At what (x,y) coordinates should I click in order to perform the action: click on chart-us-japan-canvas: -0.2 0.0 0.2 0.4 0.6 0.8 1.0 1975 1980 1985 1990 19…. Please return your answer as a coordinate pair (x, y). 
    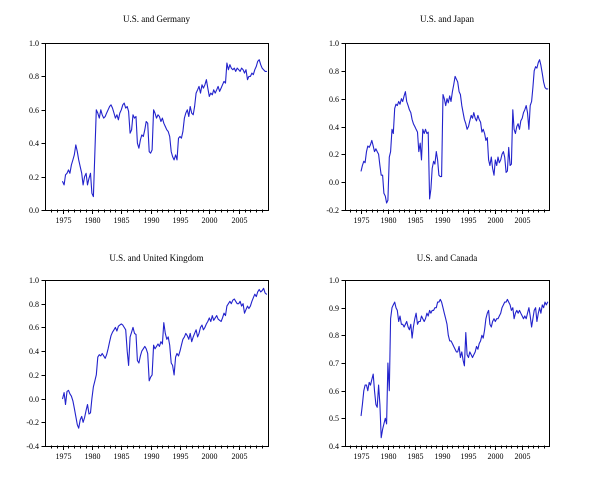
    Looking at the image, I should click on (438, 132).